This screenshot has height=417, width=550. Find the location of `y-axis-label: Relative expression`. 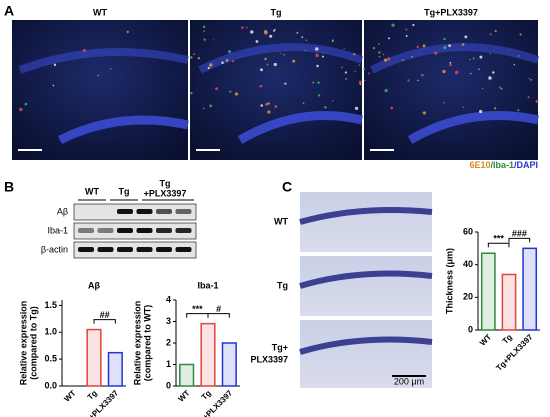

y-axis-label: Relative expression is located at coordinates (137, 343).